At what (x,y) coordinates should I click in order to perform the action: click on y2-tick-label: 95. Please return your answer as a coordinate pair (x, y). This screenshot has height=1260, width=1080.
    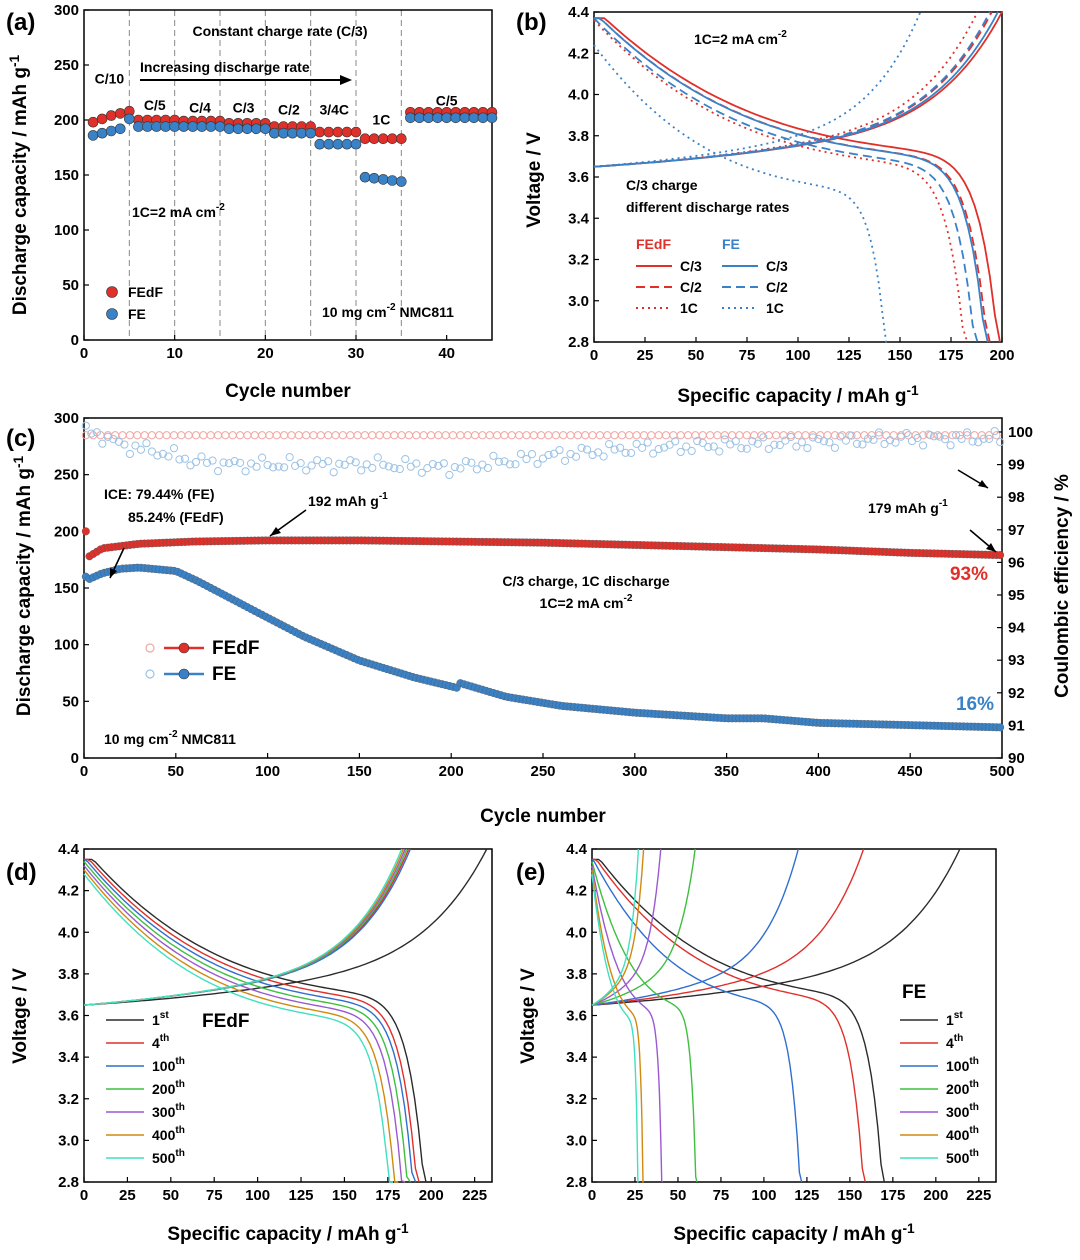
    Looking at the image, I should click on (1016, 595).